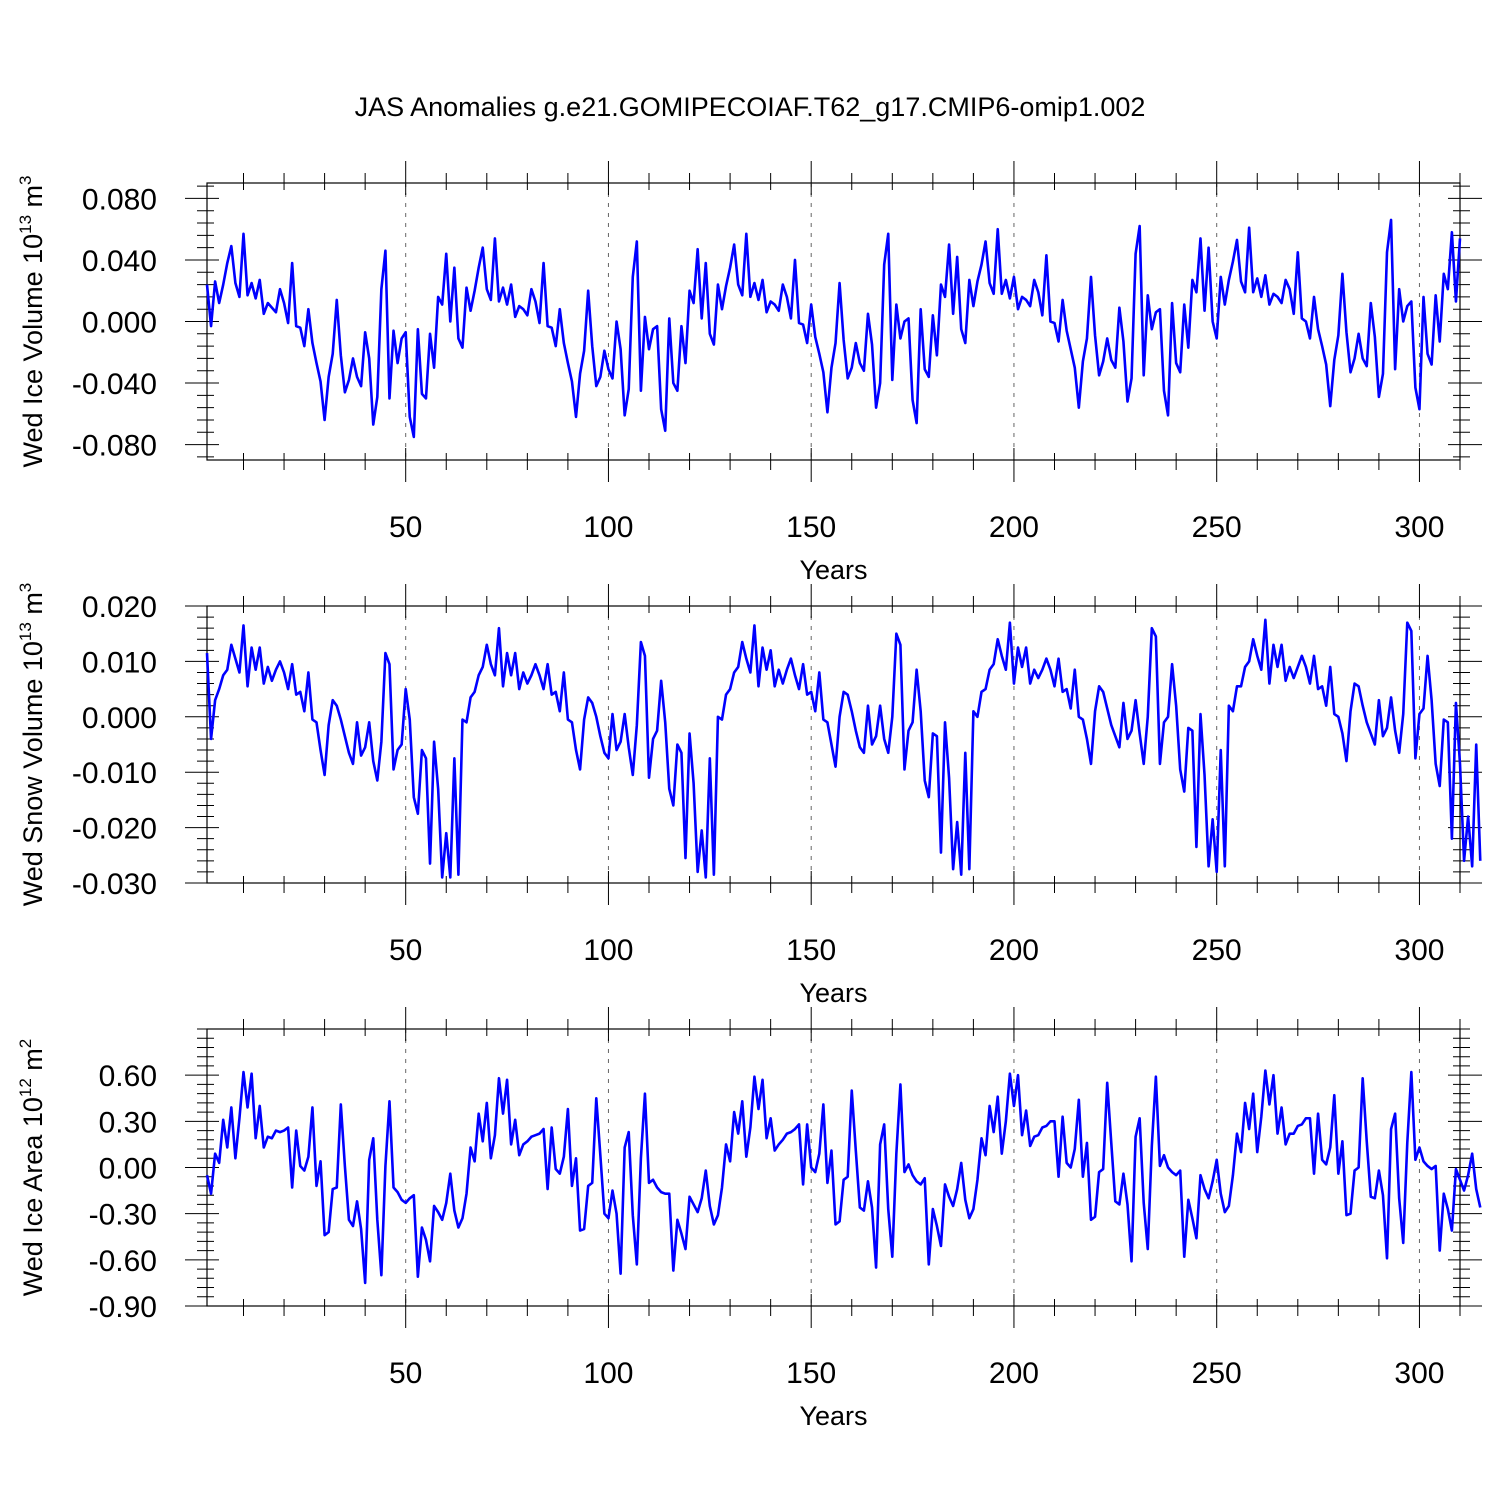  I want to click on y-tick-label: -0.30, so click(123, 1215).